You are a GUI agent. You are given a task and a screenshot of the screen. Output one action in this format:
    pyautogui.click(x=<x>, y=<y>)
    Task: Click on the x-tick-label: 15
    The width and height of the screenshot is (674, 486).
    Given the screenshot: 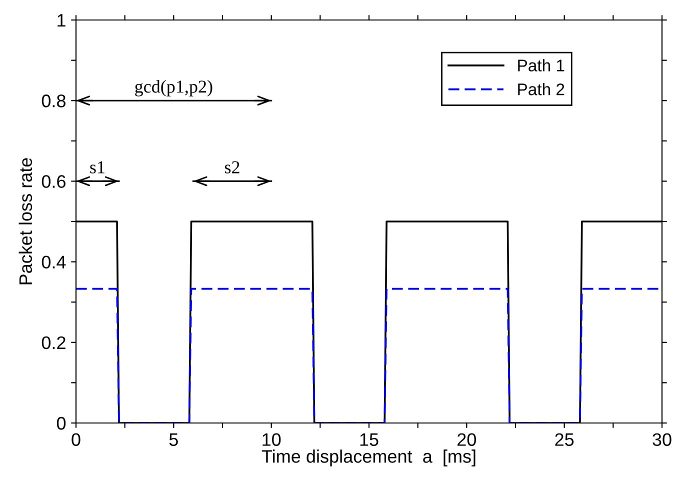 What is the action you would take?
    pyautogui.click(x=369, y=439)
    